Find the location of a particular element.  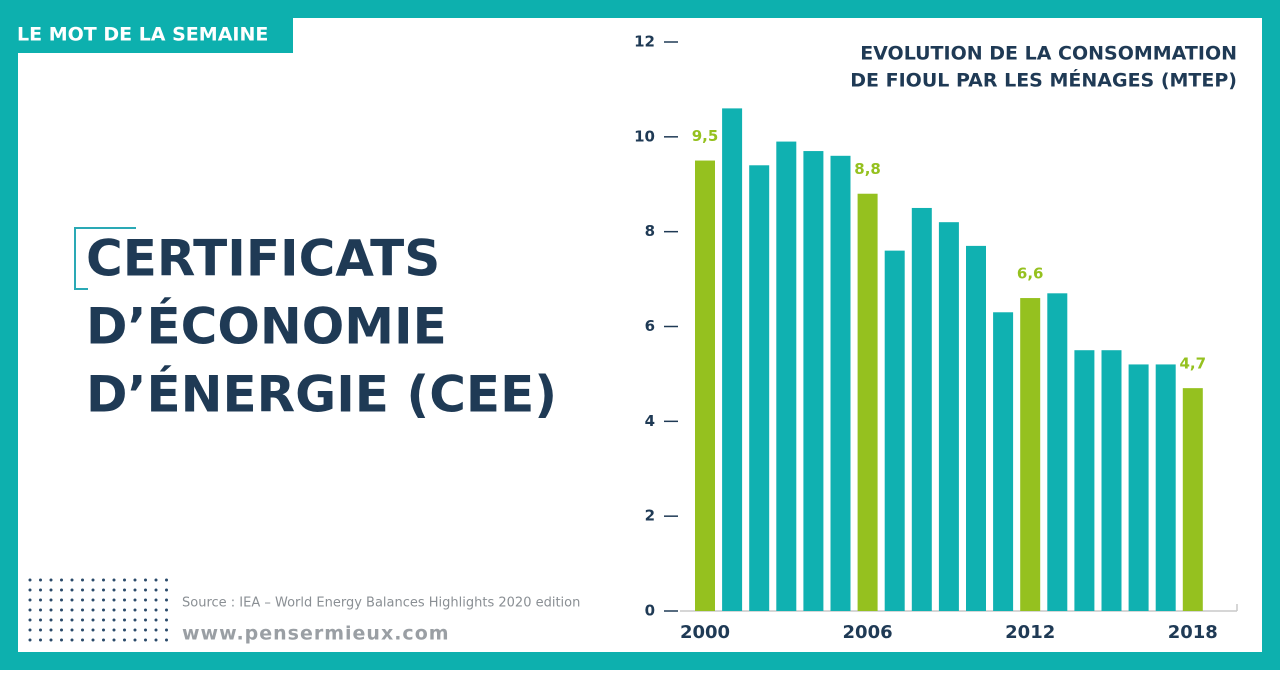

chart-title-line: EVOLUTION DE LA CONSOMMATION is located at coordinates (1048, 54).